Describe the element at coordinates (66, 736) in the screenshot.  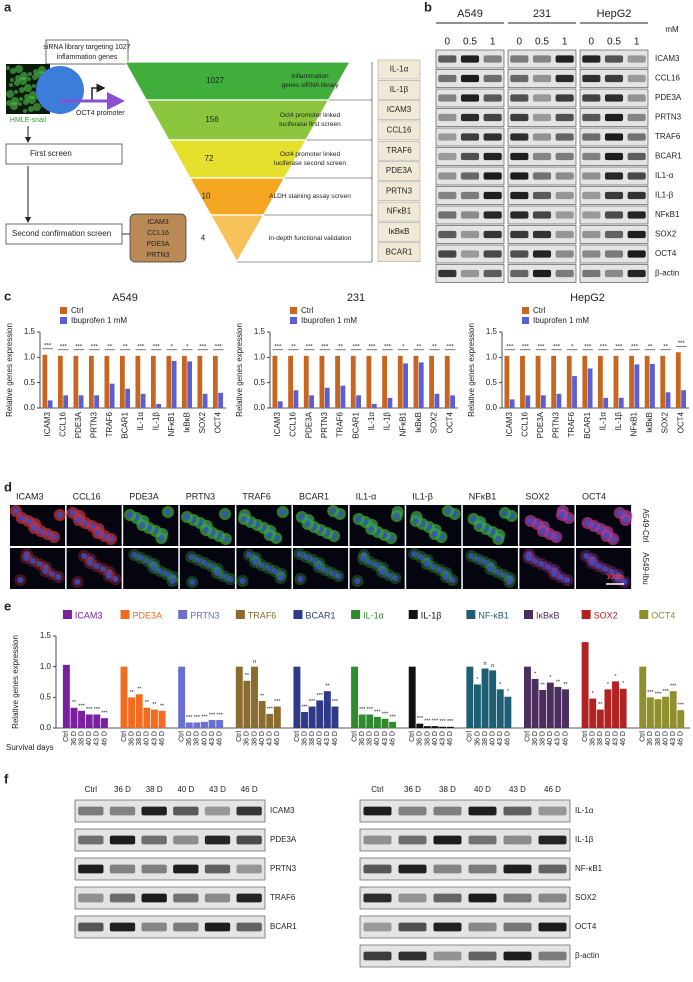
I see `x-tick-label: Ctrl` at that location.